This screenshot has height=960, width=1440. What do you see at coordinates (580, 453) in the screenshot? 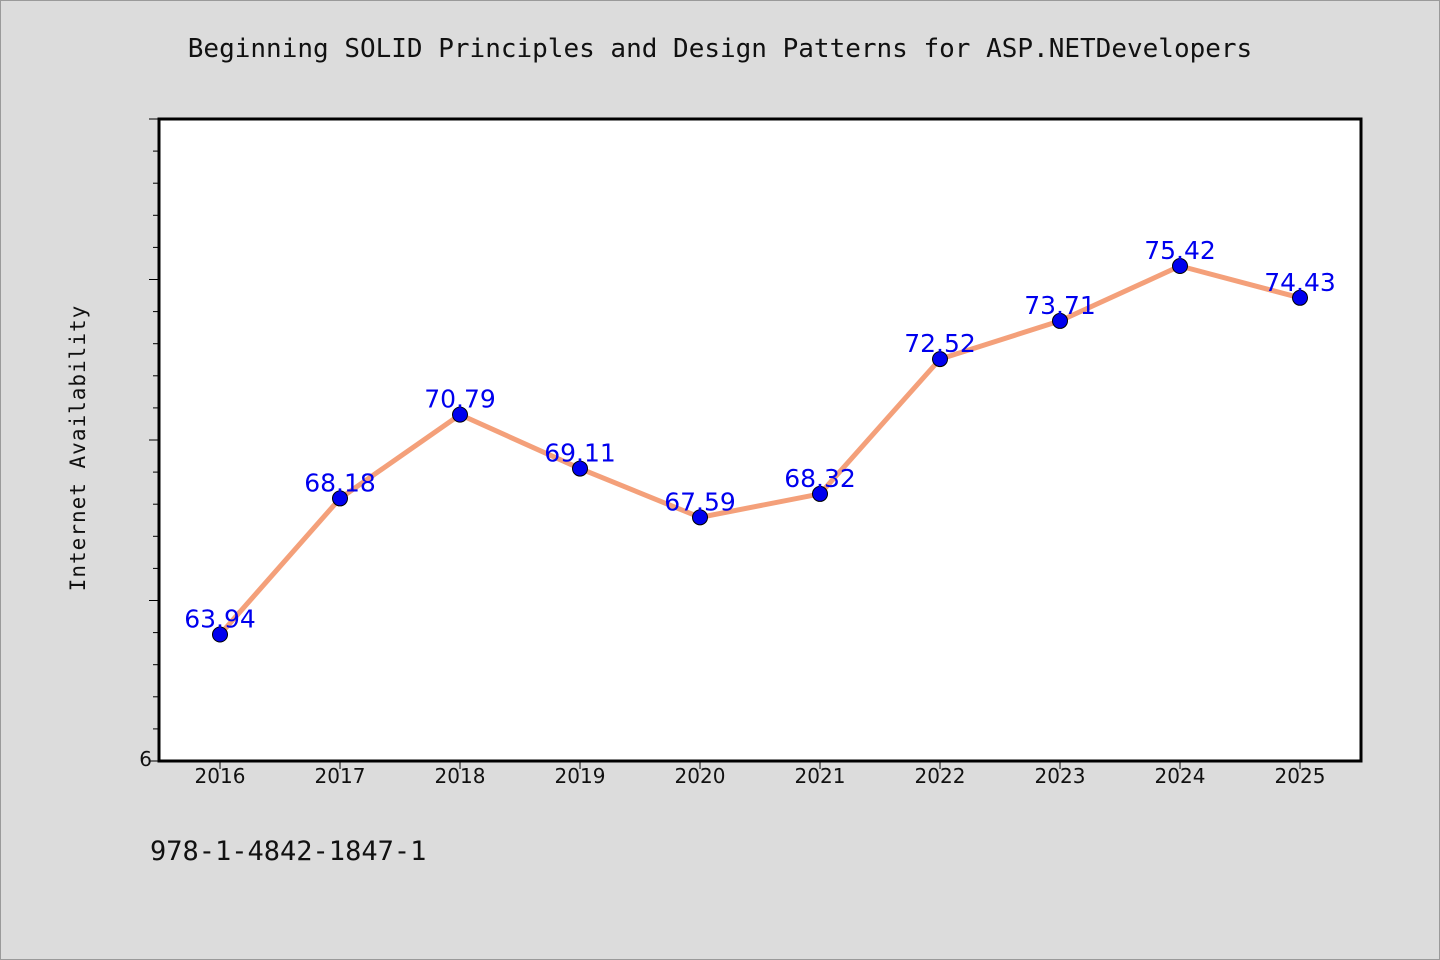
I see `data-label: 69.11` at bounding box center [580, 453].